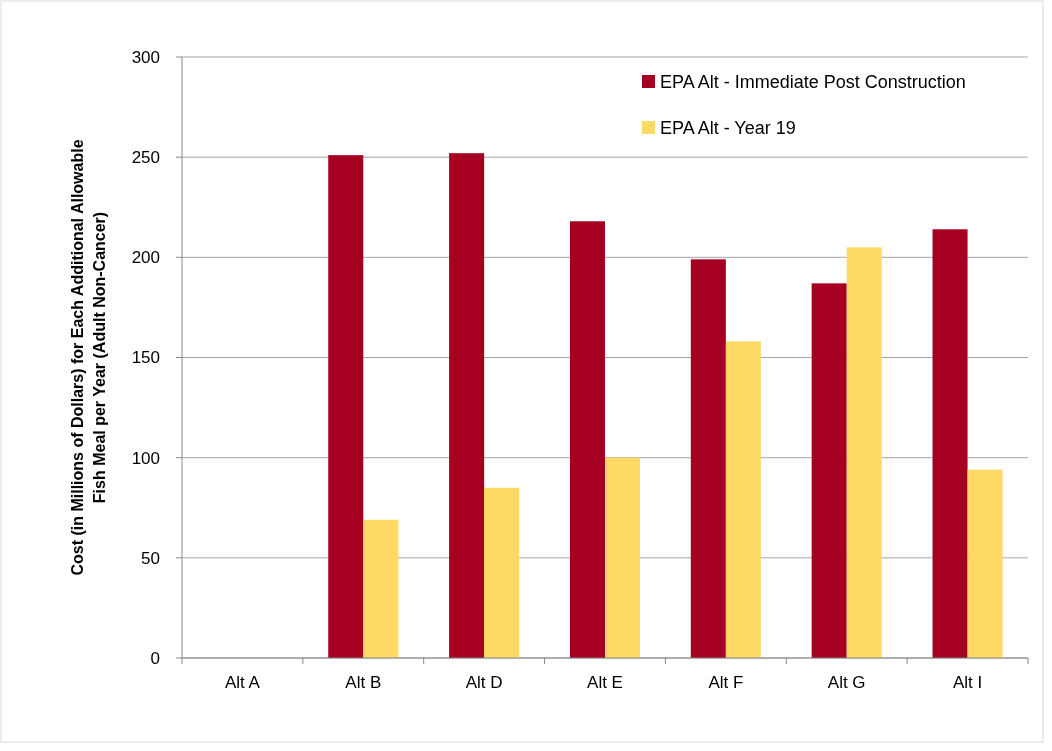 Image resolution: width=1052 pixels, height=751 pixels. Describe the element at coordinates (155, 658) in the screenshot. I see `y-tick-label: 0` at that location.